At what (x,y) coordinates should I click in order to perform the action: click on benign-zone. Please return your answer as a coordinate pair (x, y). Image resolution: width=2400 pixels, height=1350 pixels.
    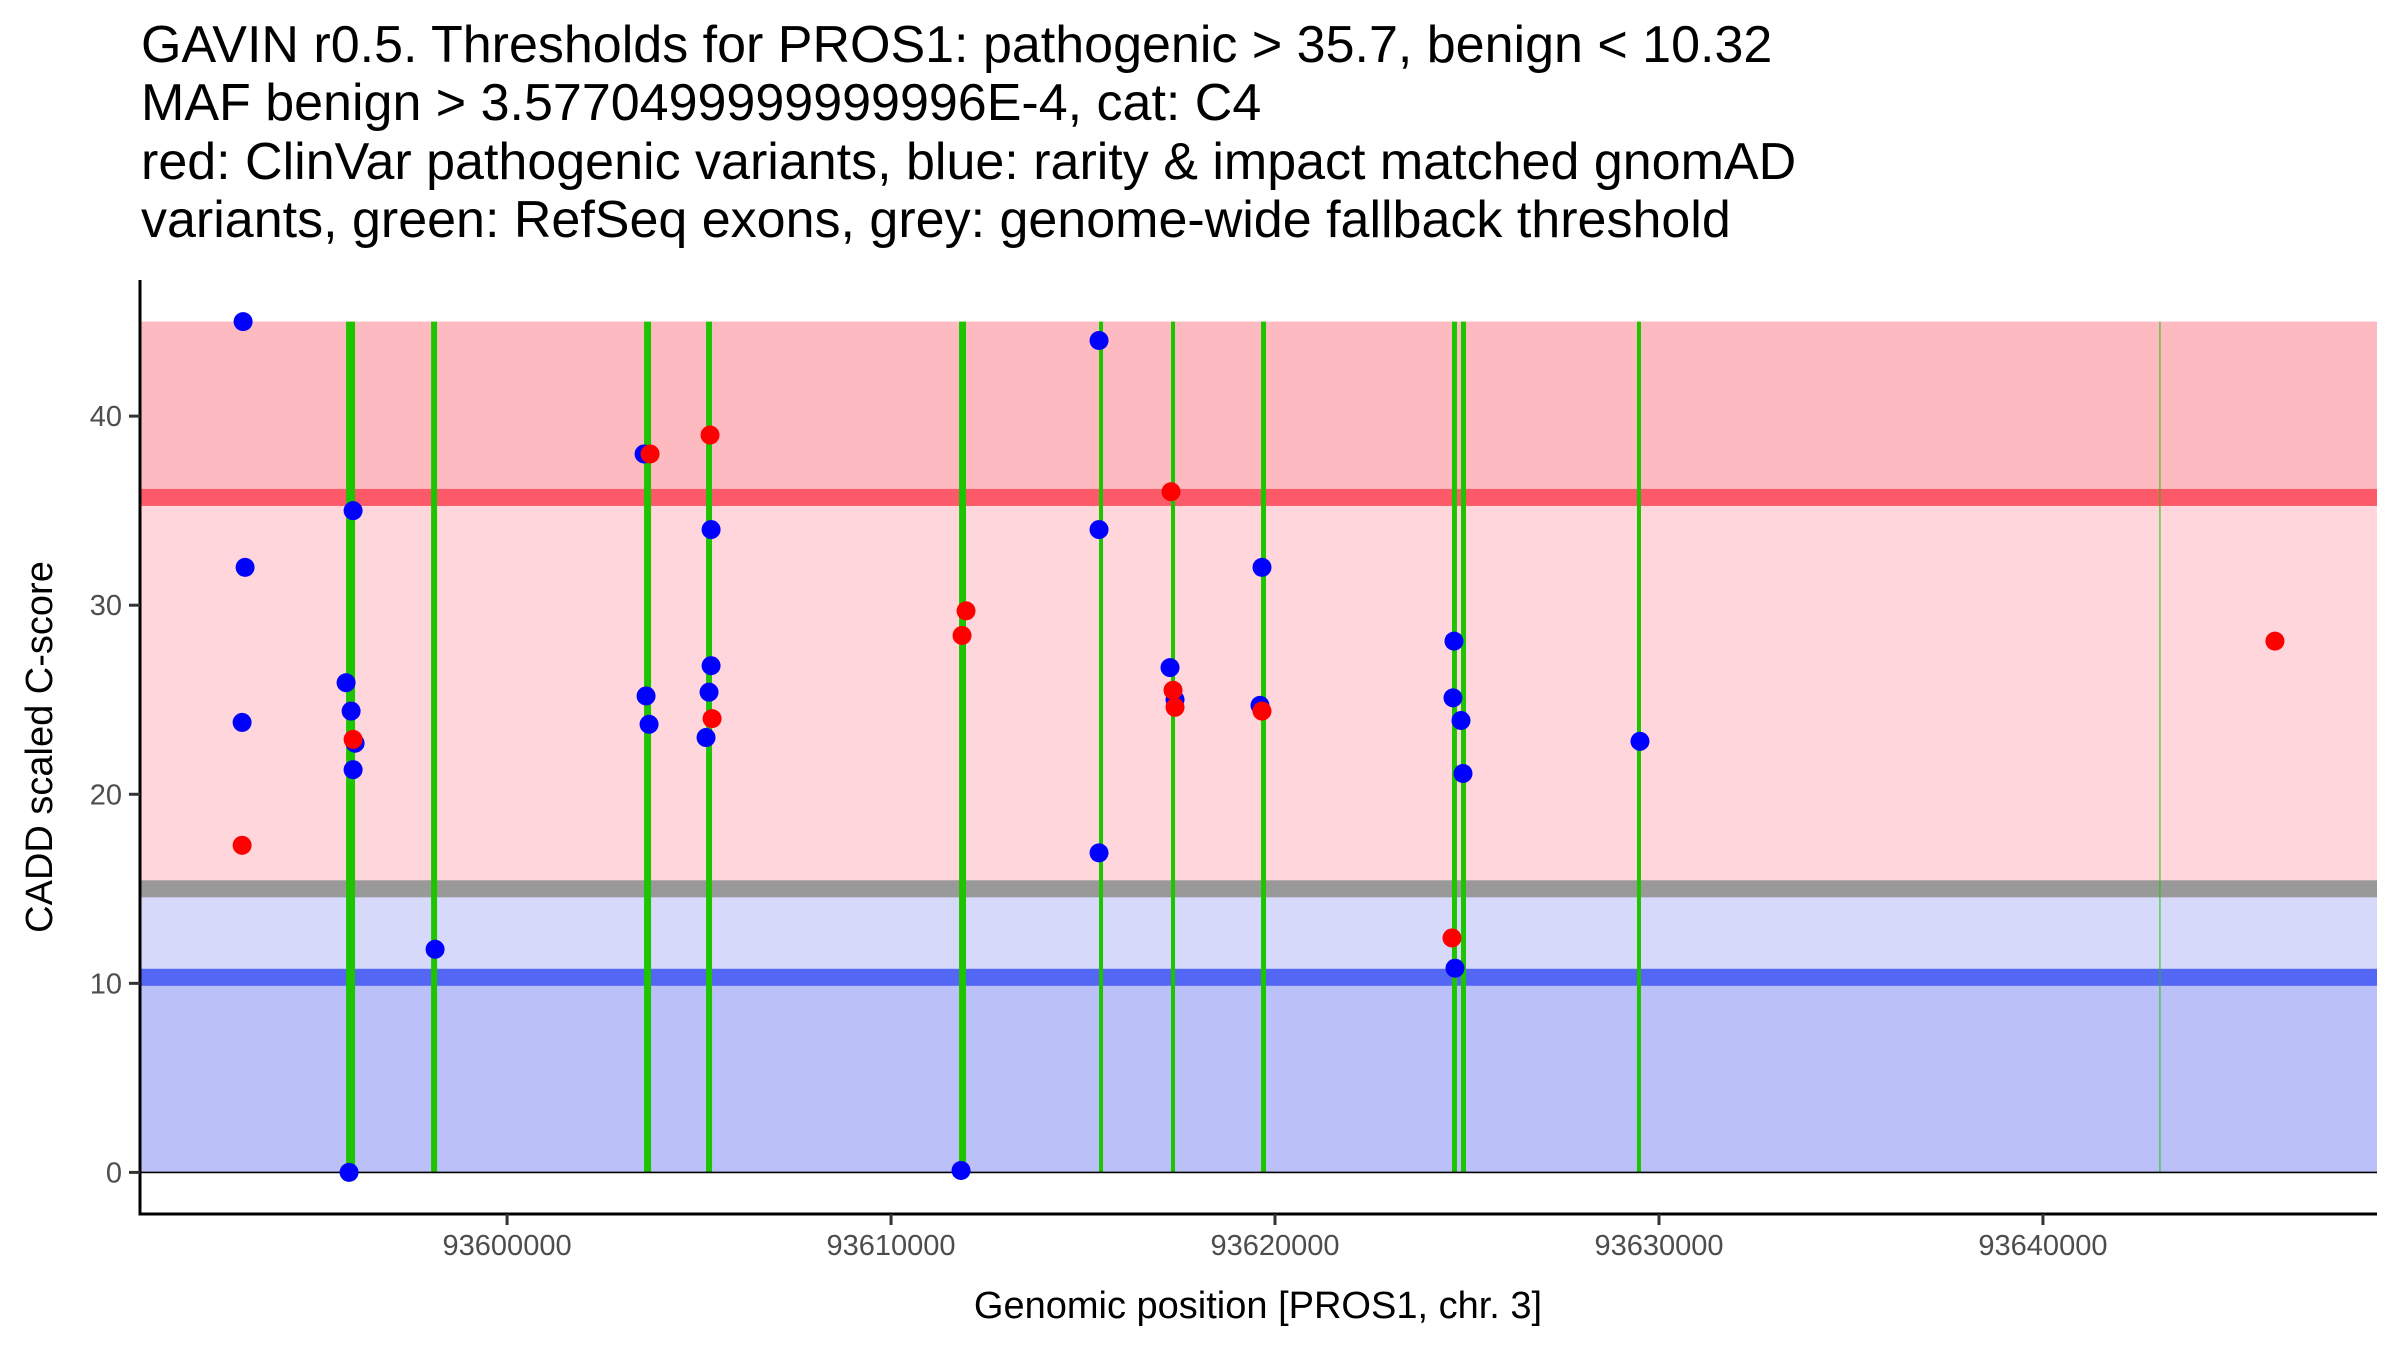
    Looking at the image, I should click on (1259, 1075).